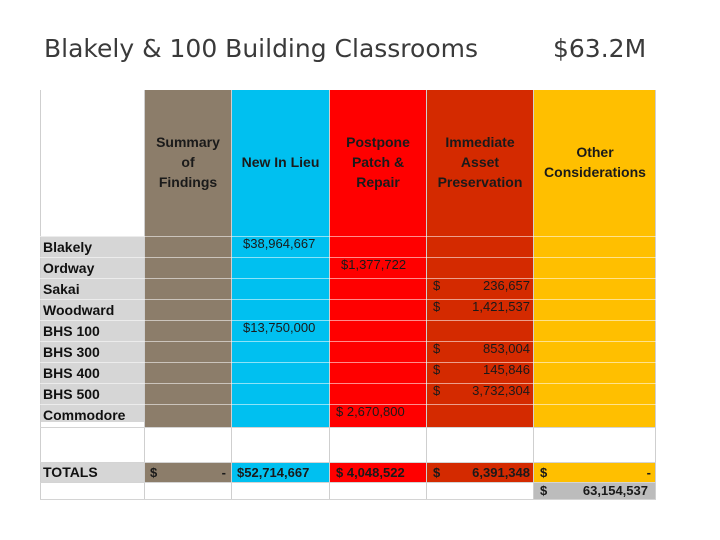 The width and height of the screenshot is (720, 540). Describe the element at coordinates (506, 285) in the screenshot. I see `value-imm-sakai: 236,657` at that location.